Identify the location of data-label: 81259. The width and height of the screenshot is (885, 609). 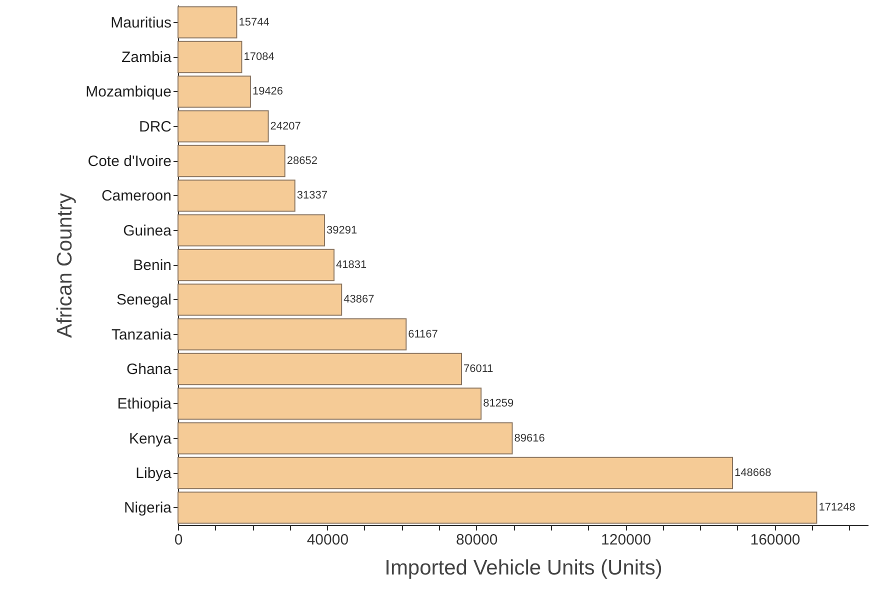
(498, 404).